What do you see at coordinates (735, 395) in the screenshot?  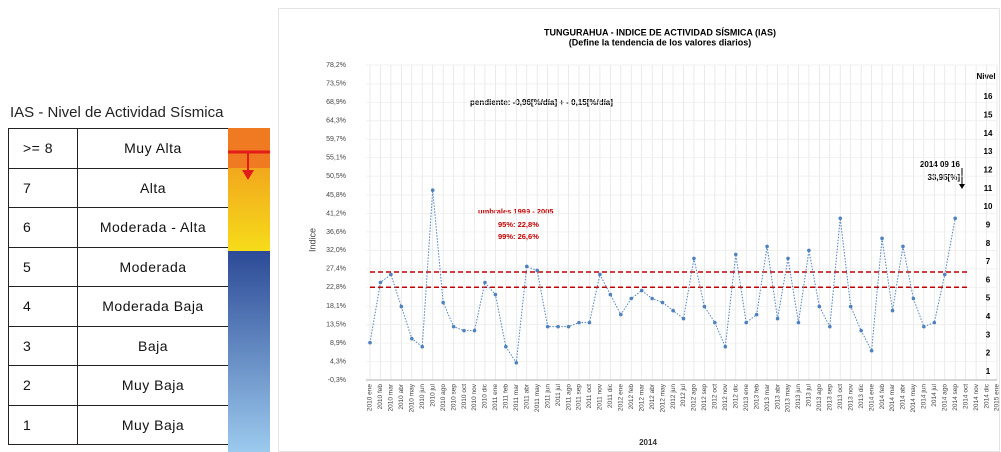 I see `x-tick-label: 2012 dic` at bounding box center [735, 395].